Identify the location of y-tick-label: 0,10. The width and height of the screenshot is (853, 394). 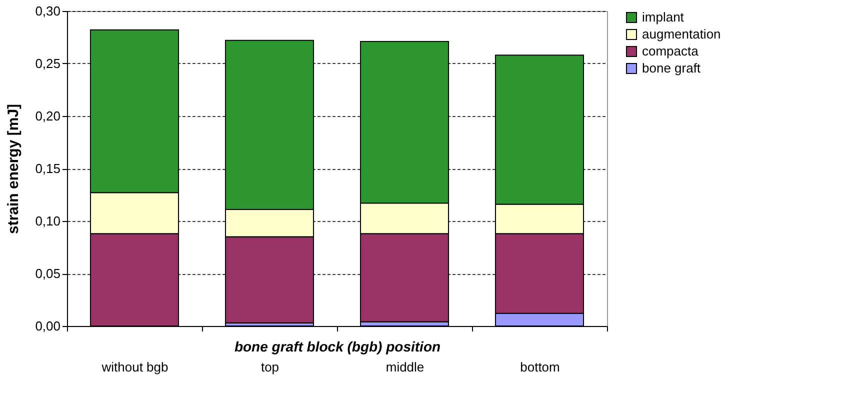
(47, 221).